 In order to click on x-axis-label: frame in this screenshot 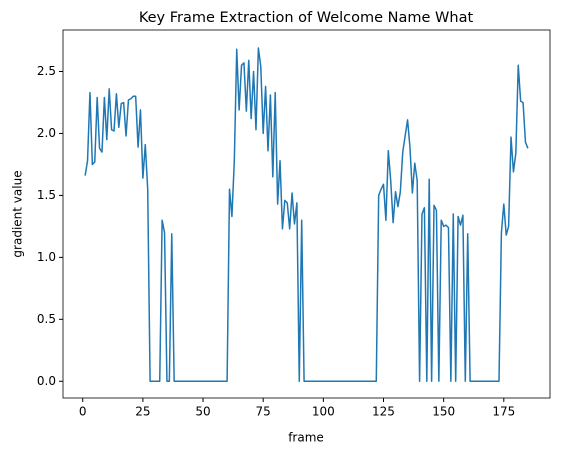, I will do `click(306, 438)`.